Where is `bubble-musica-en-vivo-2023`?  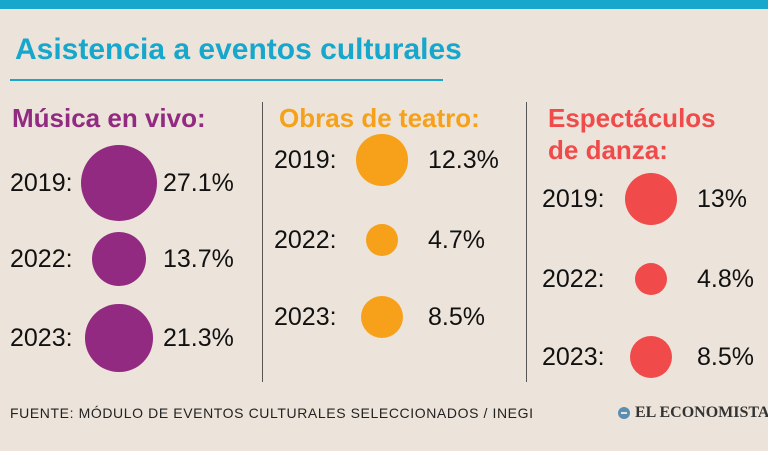
bubble-musica-en-vivo-2023 is located at coordinates (119, 338).